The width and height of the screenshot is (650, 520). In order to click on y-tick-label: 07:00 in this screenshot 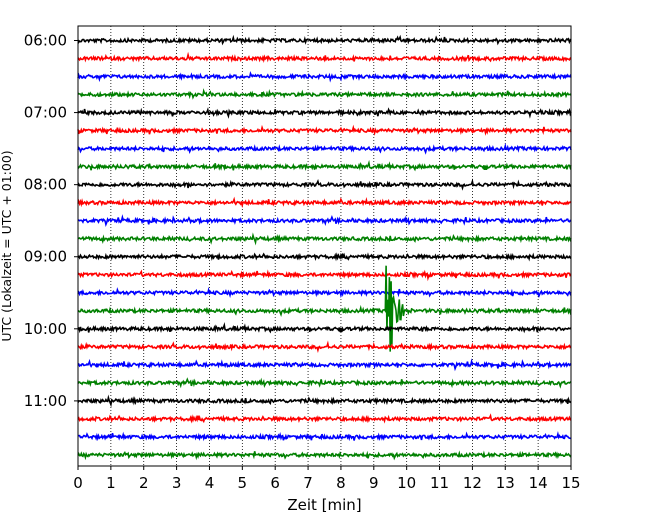, I will do `click(45, 113)`.